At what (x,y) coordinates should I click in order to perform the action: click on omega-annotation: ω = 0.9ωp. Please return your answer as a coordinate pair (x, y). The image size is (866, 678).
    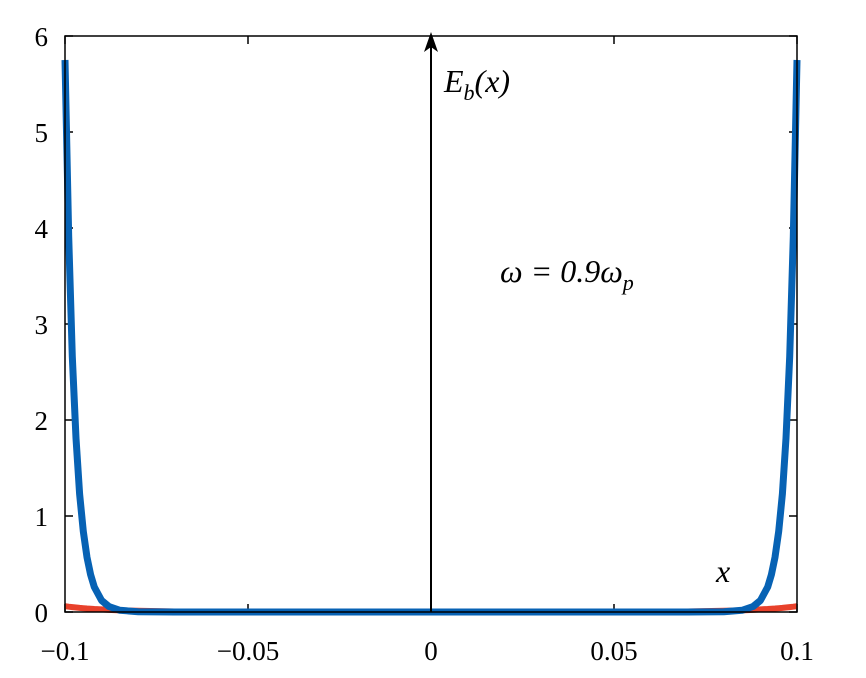
    Looking at the image, I should click on (567, 274).